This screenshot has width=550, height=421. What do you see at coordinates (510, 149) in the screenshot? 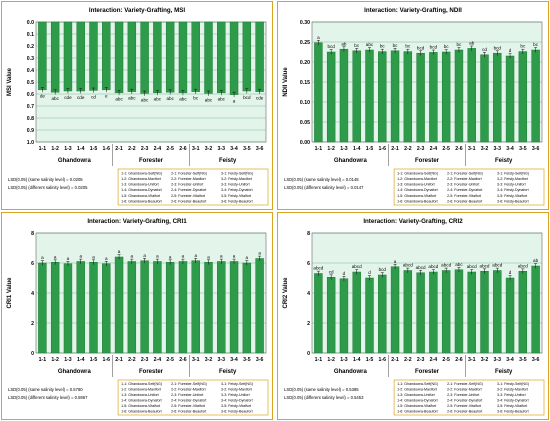
I see `x-tick-label: 3-4` at bounding box center [510, 149].